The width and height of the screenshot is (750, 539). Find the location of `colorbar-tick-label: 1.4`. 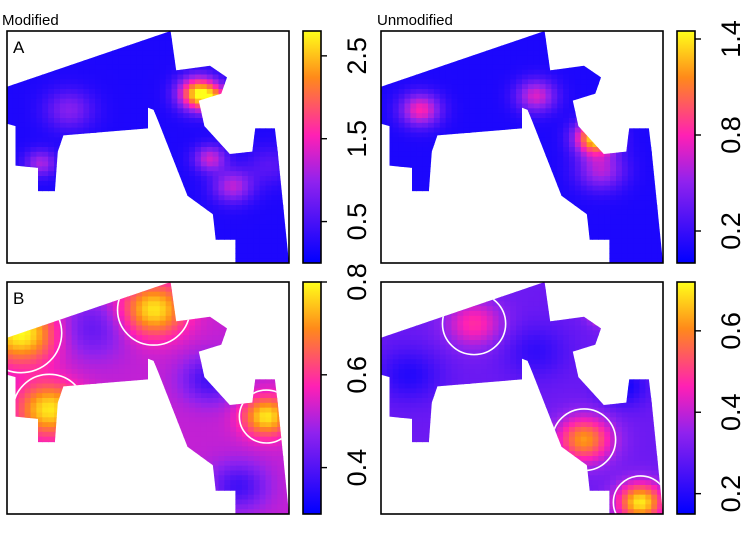

colorbar-tick-label: 1.4 is located at coordinates (731, 39).